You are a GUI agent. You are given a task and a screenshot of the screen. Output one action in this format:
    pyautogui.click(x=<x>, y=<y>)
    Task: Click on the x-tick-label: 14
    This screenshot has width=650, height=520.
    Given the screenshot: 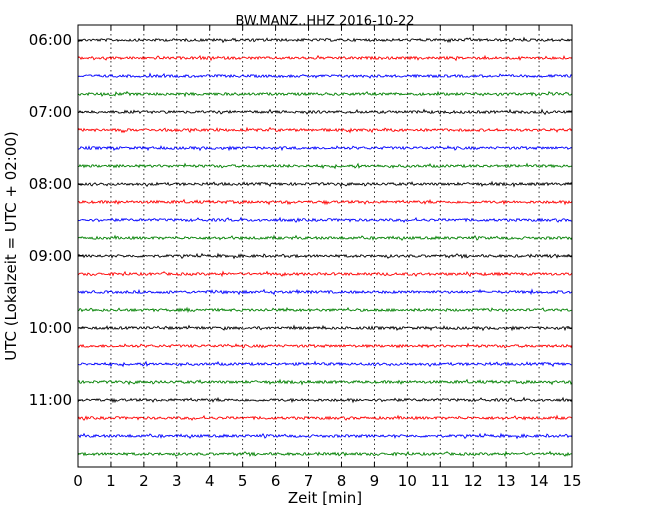 What is the action you would take?
    pyautogui.click(x=539, y=481)
    